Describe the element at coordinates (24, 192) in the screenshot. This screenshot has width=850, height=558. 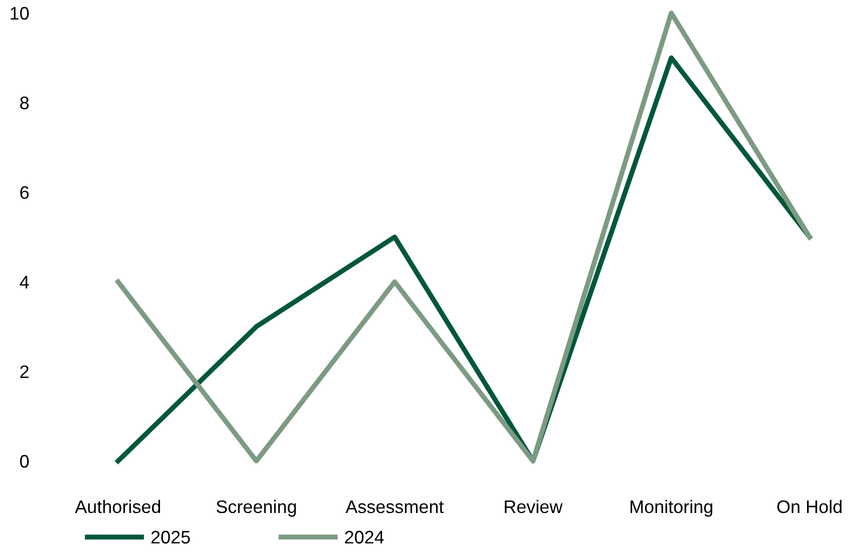
I see `y-tick-label: 6` at that location.